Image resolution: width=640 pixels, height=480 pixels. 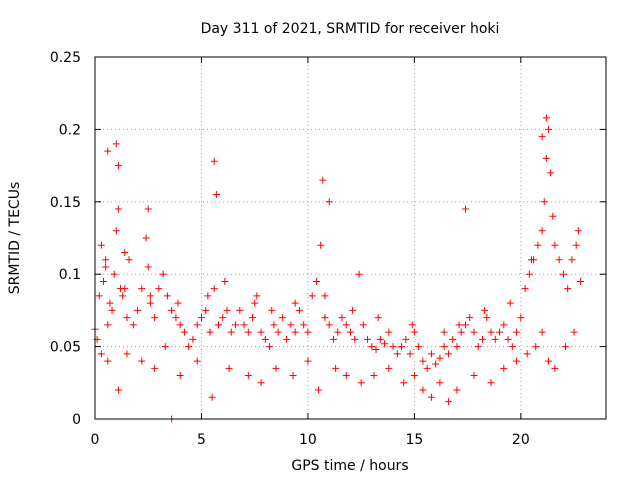 What do you see at coordinates (65, 58) in the screenshot?
I see `y-tick-label: 0.25` at bounding box center [65, 58].